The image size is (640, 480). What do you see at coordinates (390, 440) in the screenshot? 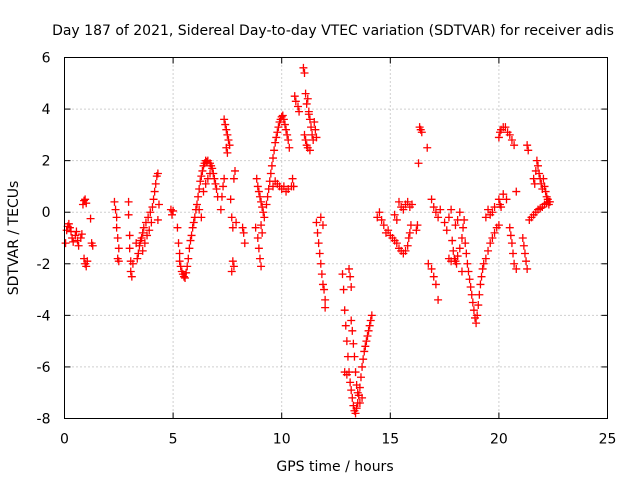
I see `x-tick-label: 15` at bounding box center [390, 440].